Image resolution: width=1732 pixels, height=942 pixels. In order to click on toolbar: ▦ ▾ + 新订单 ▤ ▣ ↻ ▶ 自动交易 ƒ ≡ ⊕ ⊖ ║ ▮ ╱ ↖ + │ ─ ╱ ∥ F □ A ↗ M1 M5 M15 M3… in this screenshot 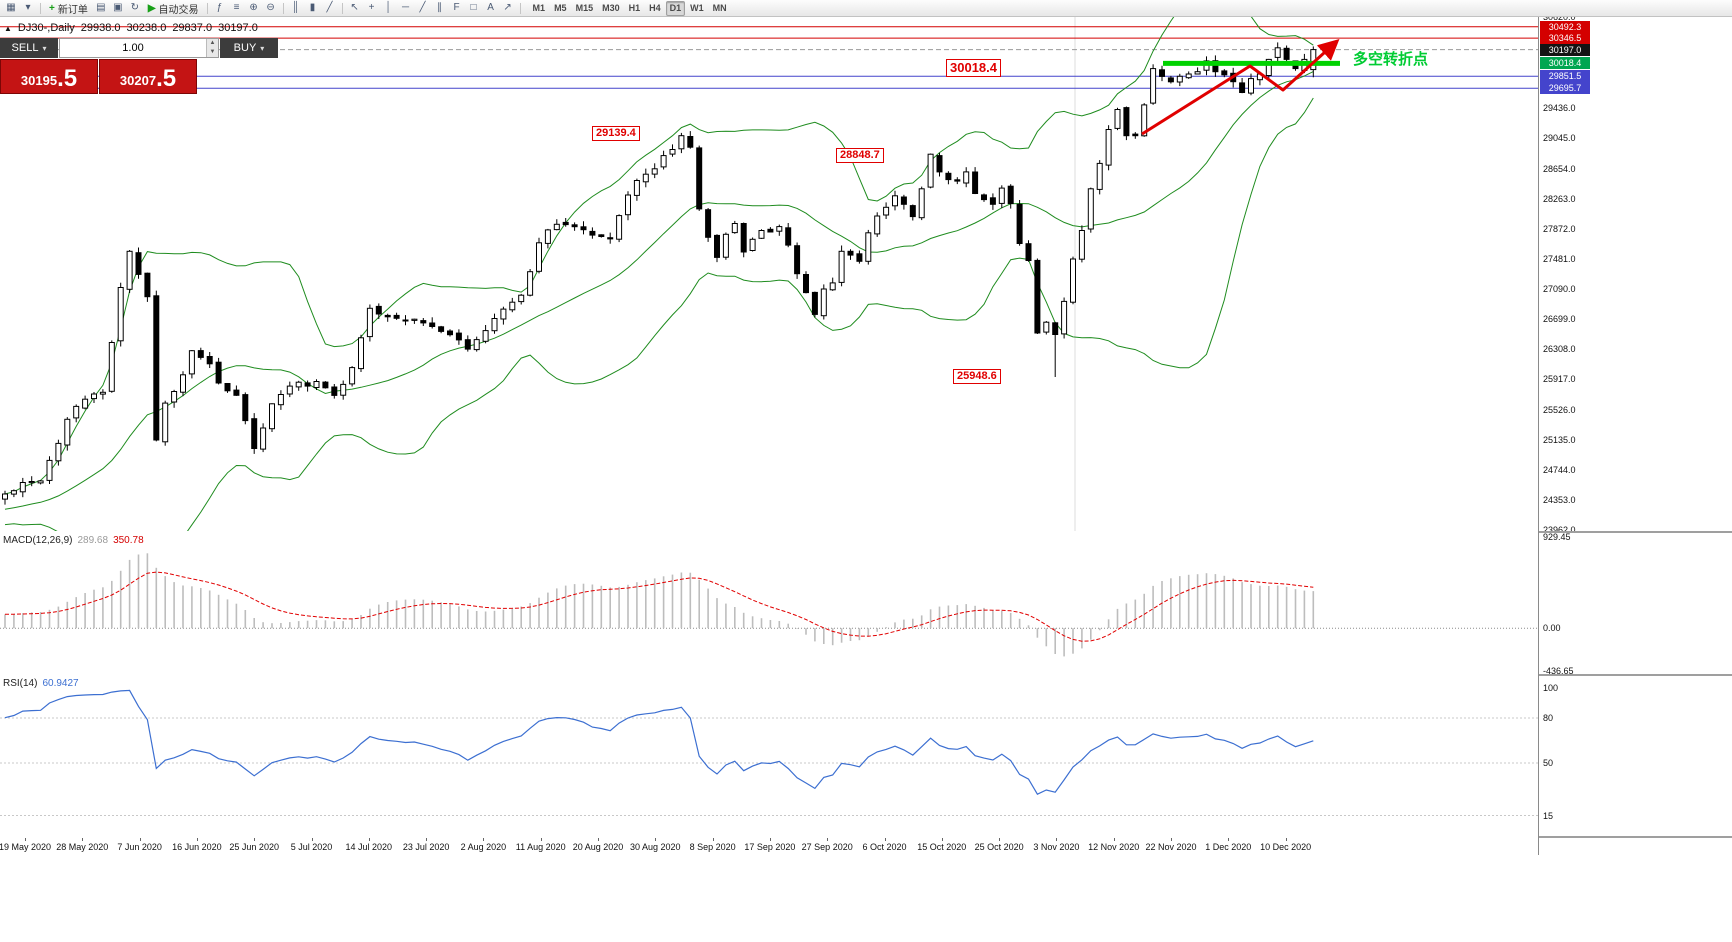, I will do `click(866, 8)`.